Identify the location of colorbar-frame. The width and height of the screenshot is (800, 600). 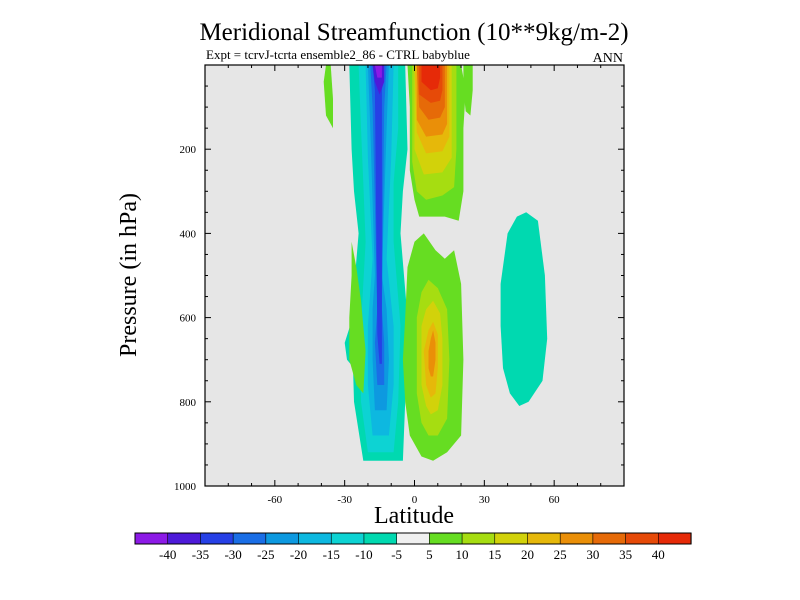
(413, 538).